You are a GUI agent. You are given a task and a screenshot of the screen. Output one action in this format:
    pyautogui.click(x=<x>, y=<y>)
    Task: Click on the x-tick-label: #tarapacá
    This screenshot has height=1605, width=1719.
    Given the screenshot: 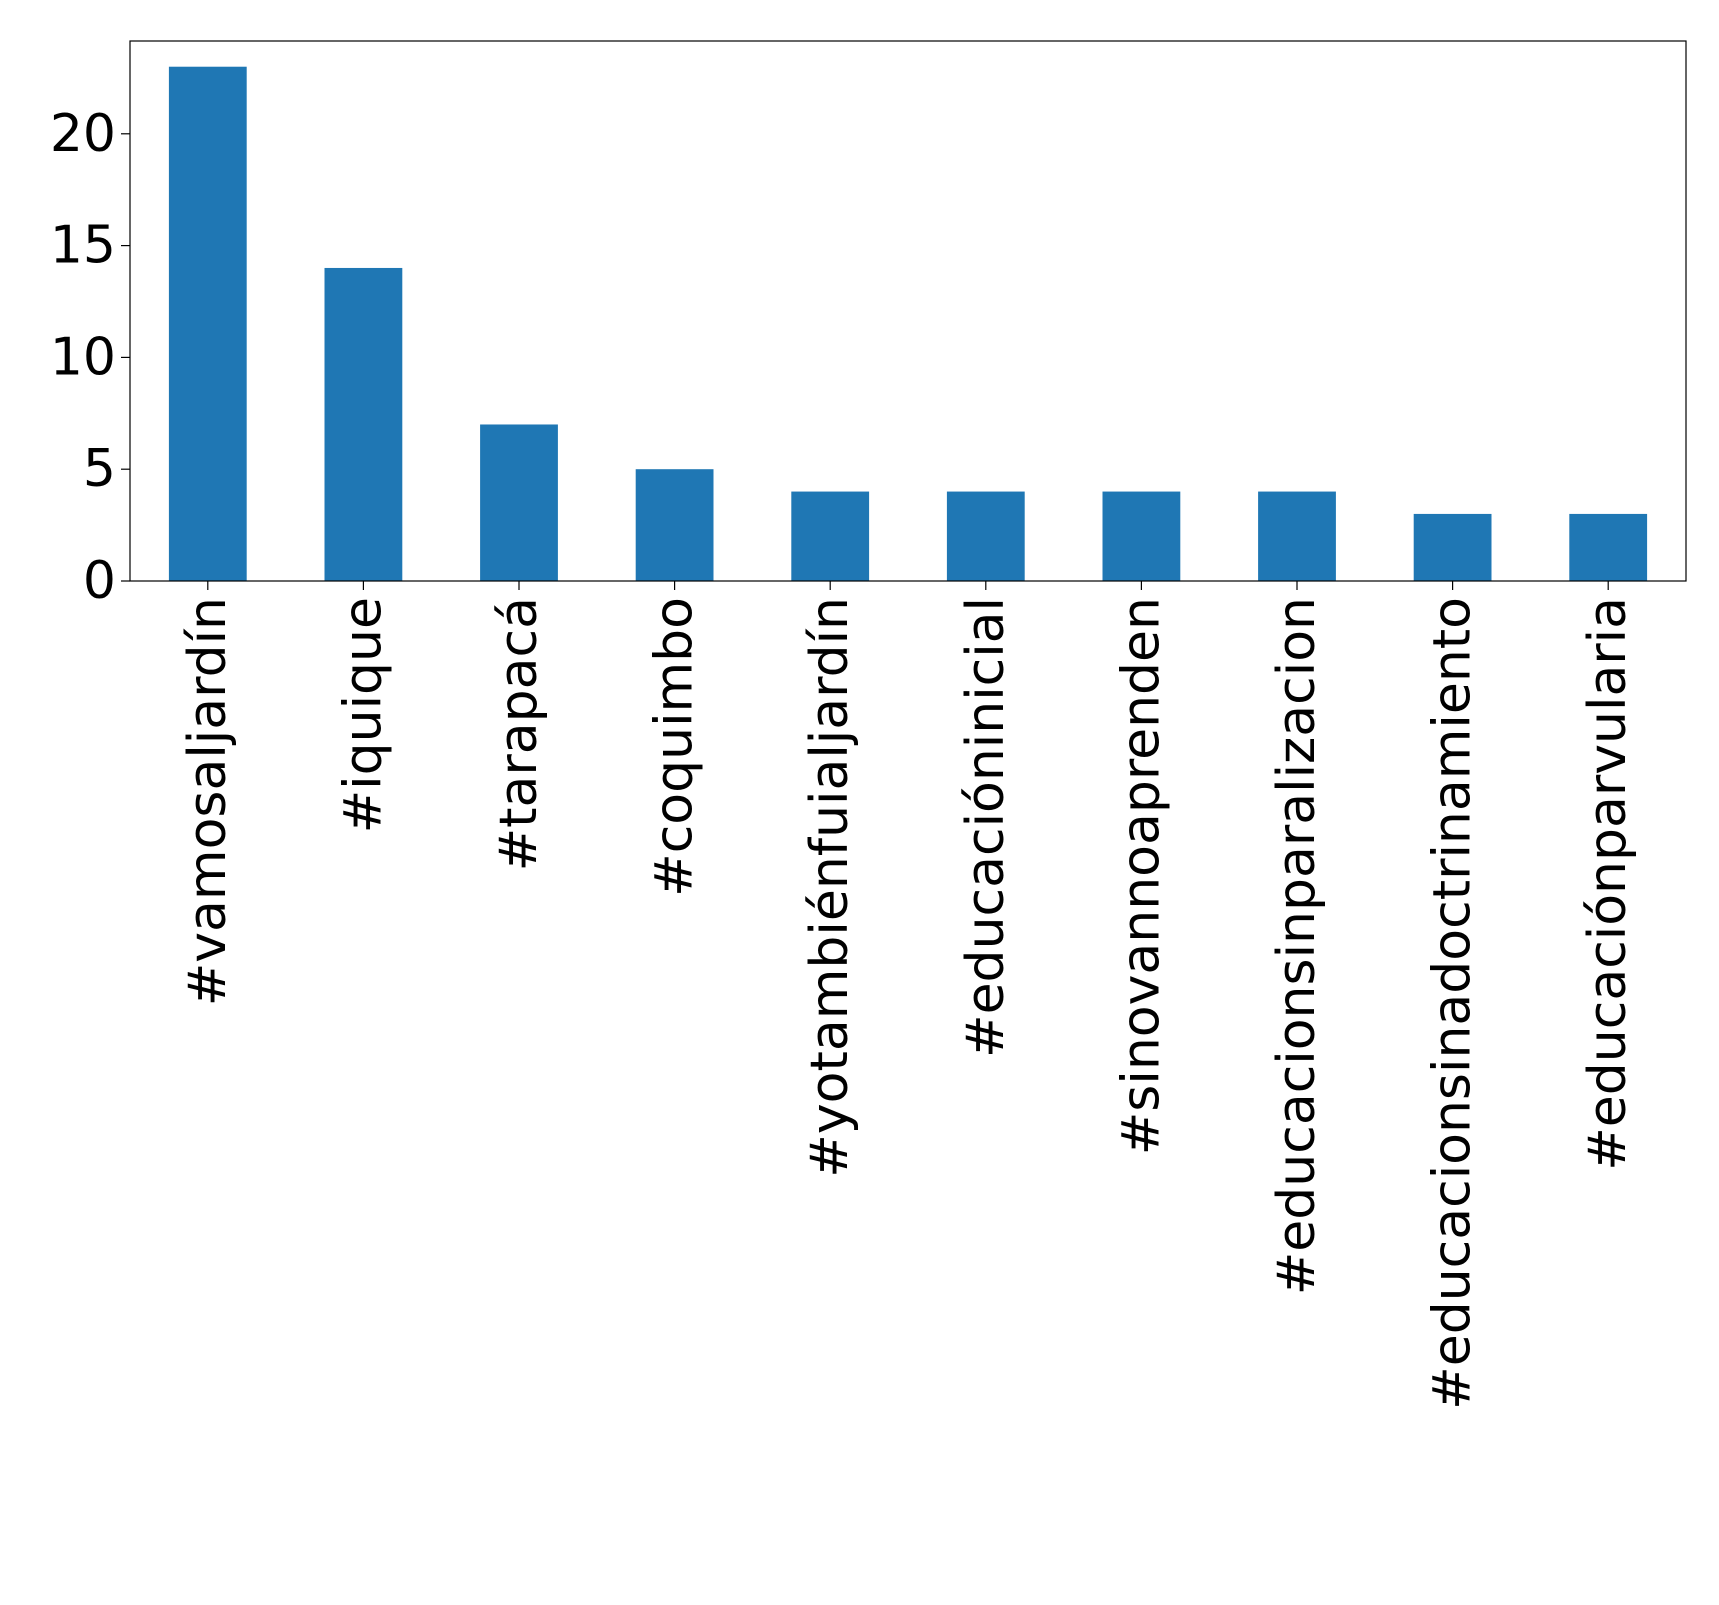 What is the action you would take?
    pyautogui.click(x=519, y=734)
    